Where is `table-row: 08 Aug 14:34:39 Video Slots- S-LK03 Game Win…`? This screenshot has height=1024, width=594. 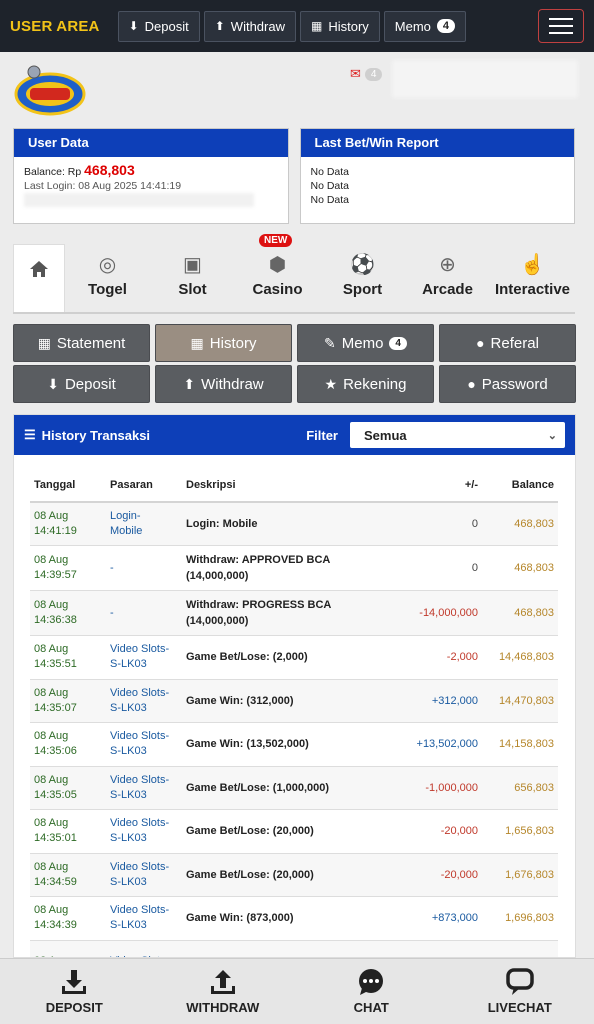 table-row: 08 Aug 14:34:39 Video Slots- S-LK03 Game Win… is located at coordinates (294, 918).